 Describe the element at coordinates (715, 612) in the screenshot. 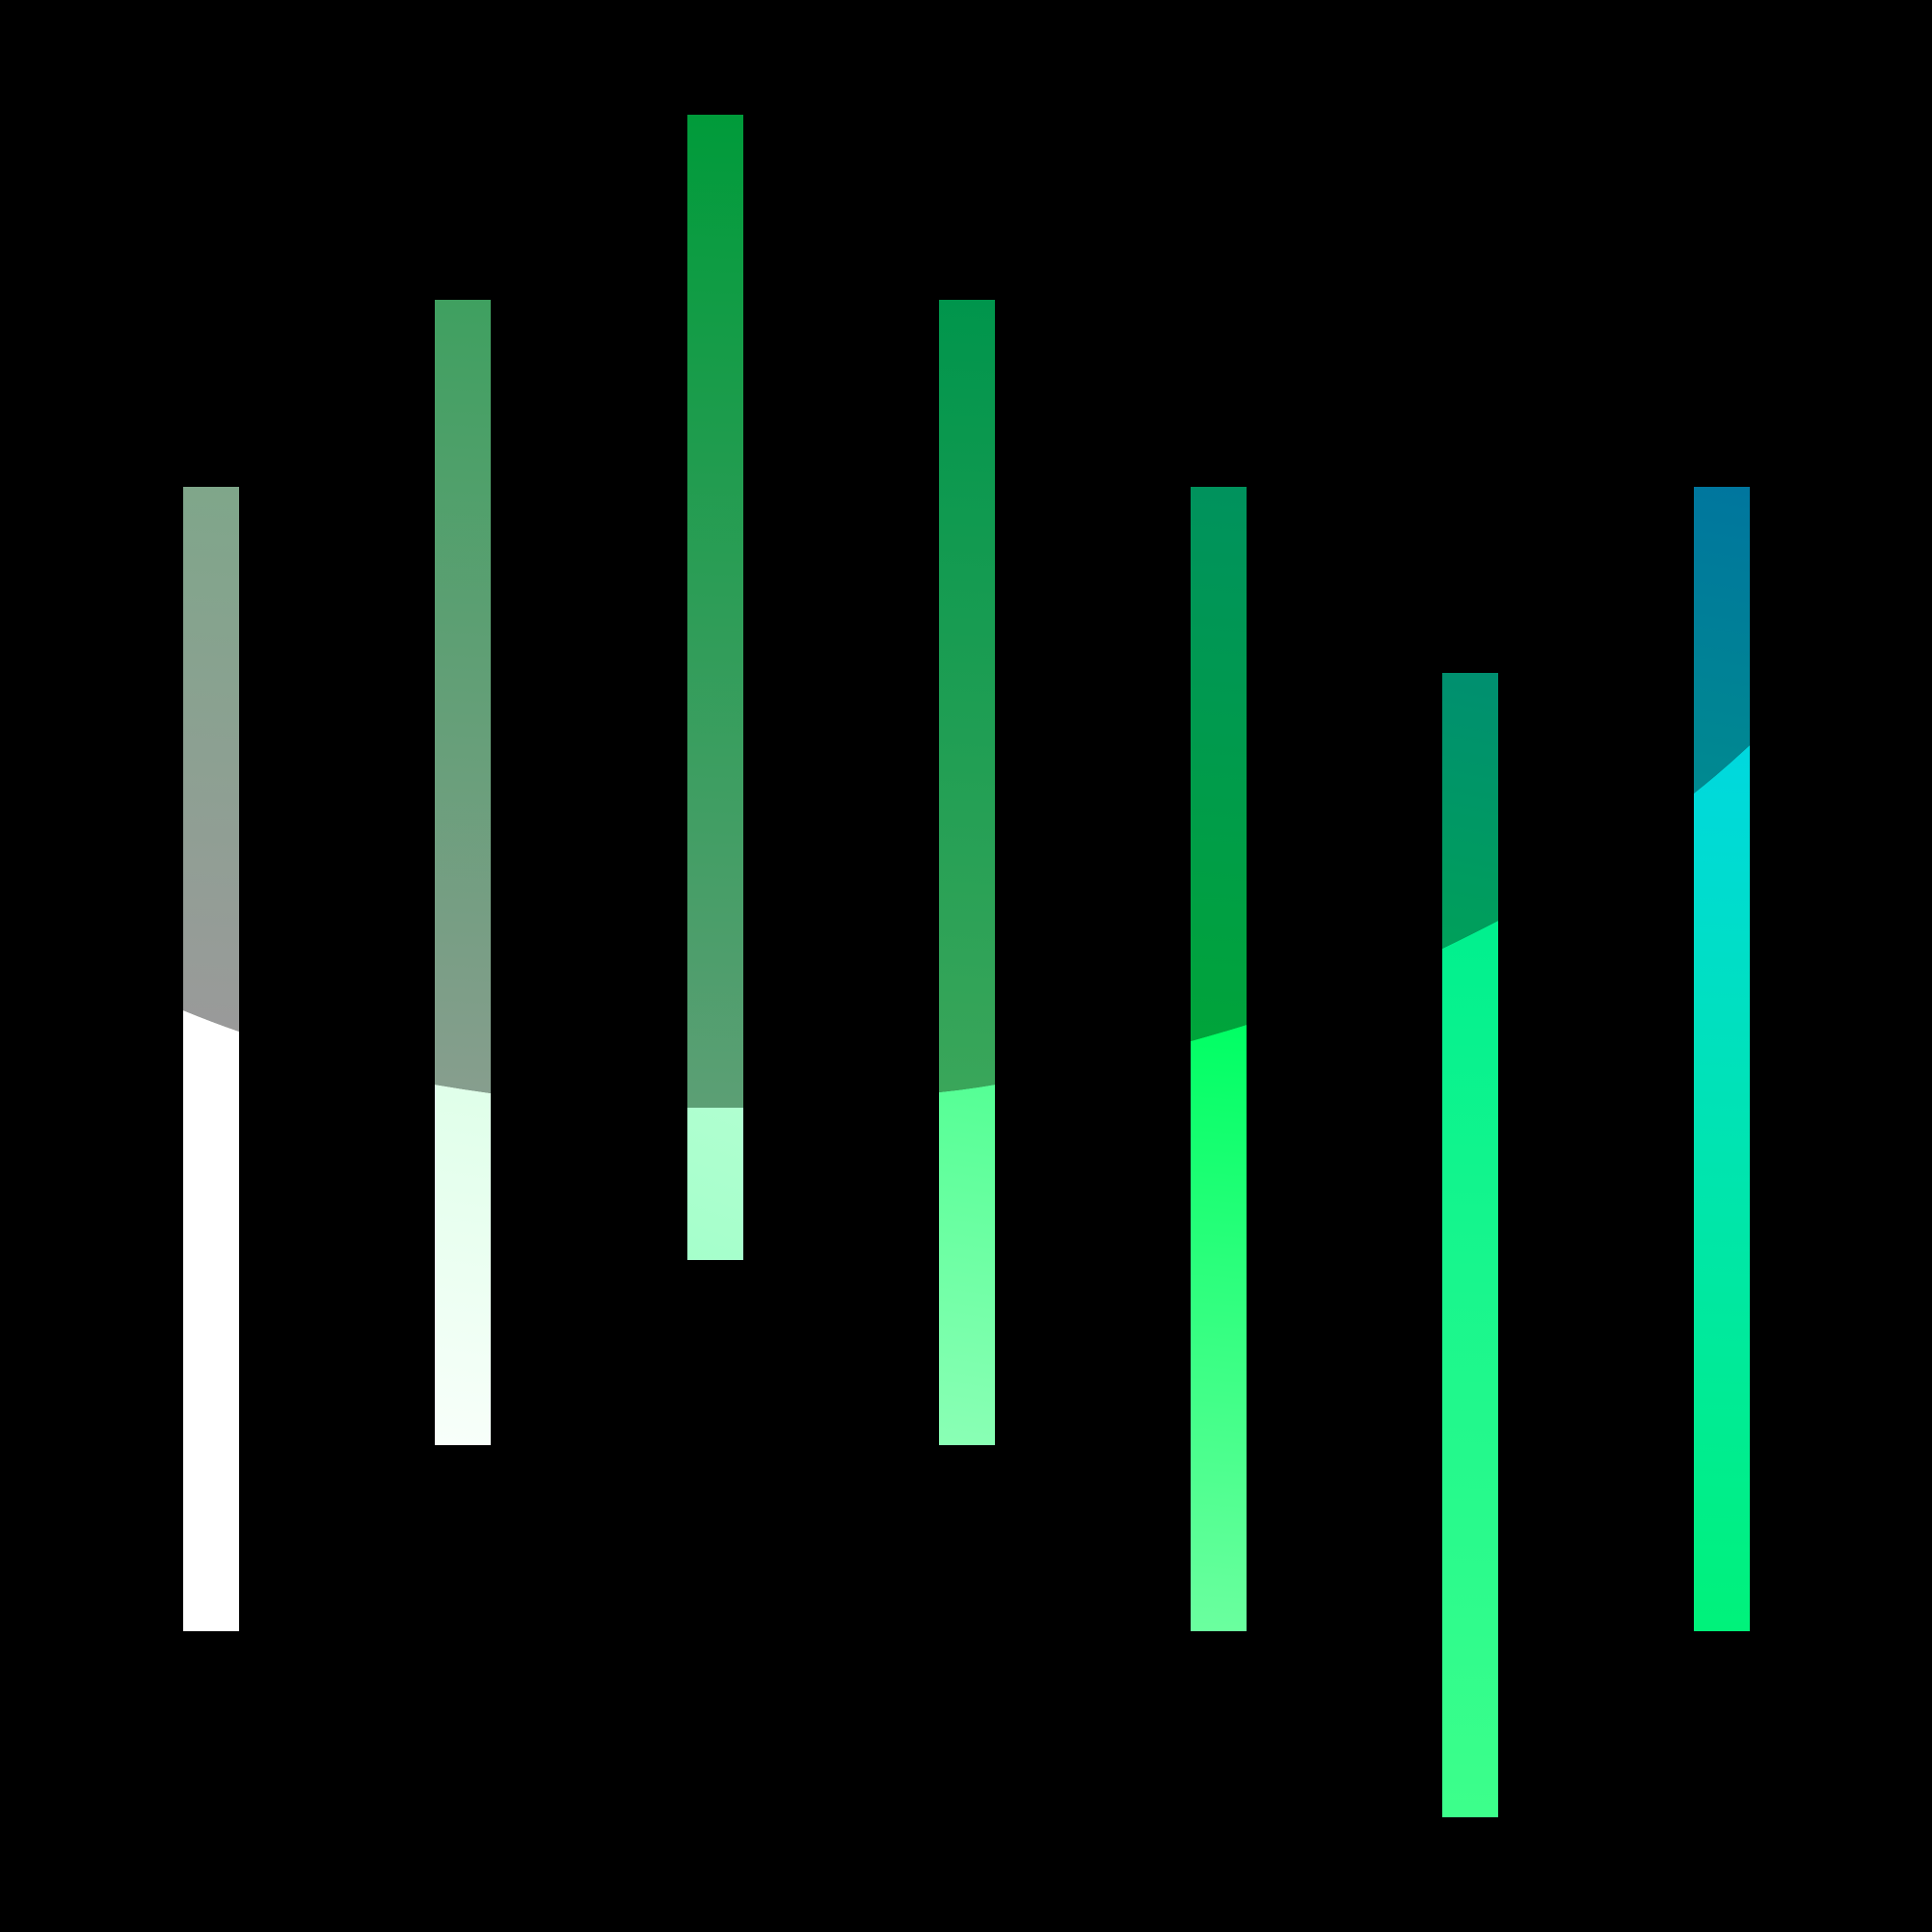

I see `bar-3-upper-segment` at that location.